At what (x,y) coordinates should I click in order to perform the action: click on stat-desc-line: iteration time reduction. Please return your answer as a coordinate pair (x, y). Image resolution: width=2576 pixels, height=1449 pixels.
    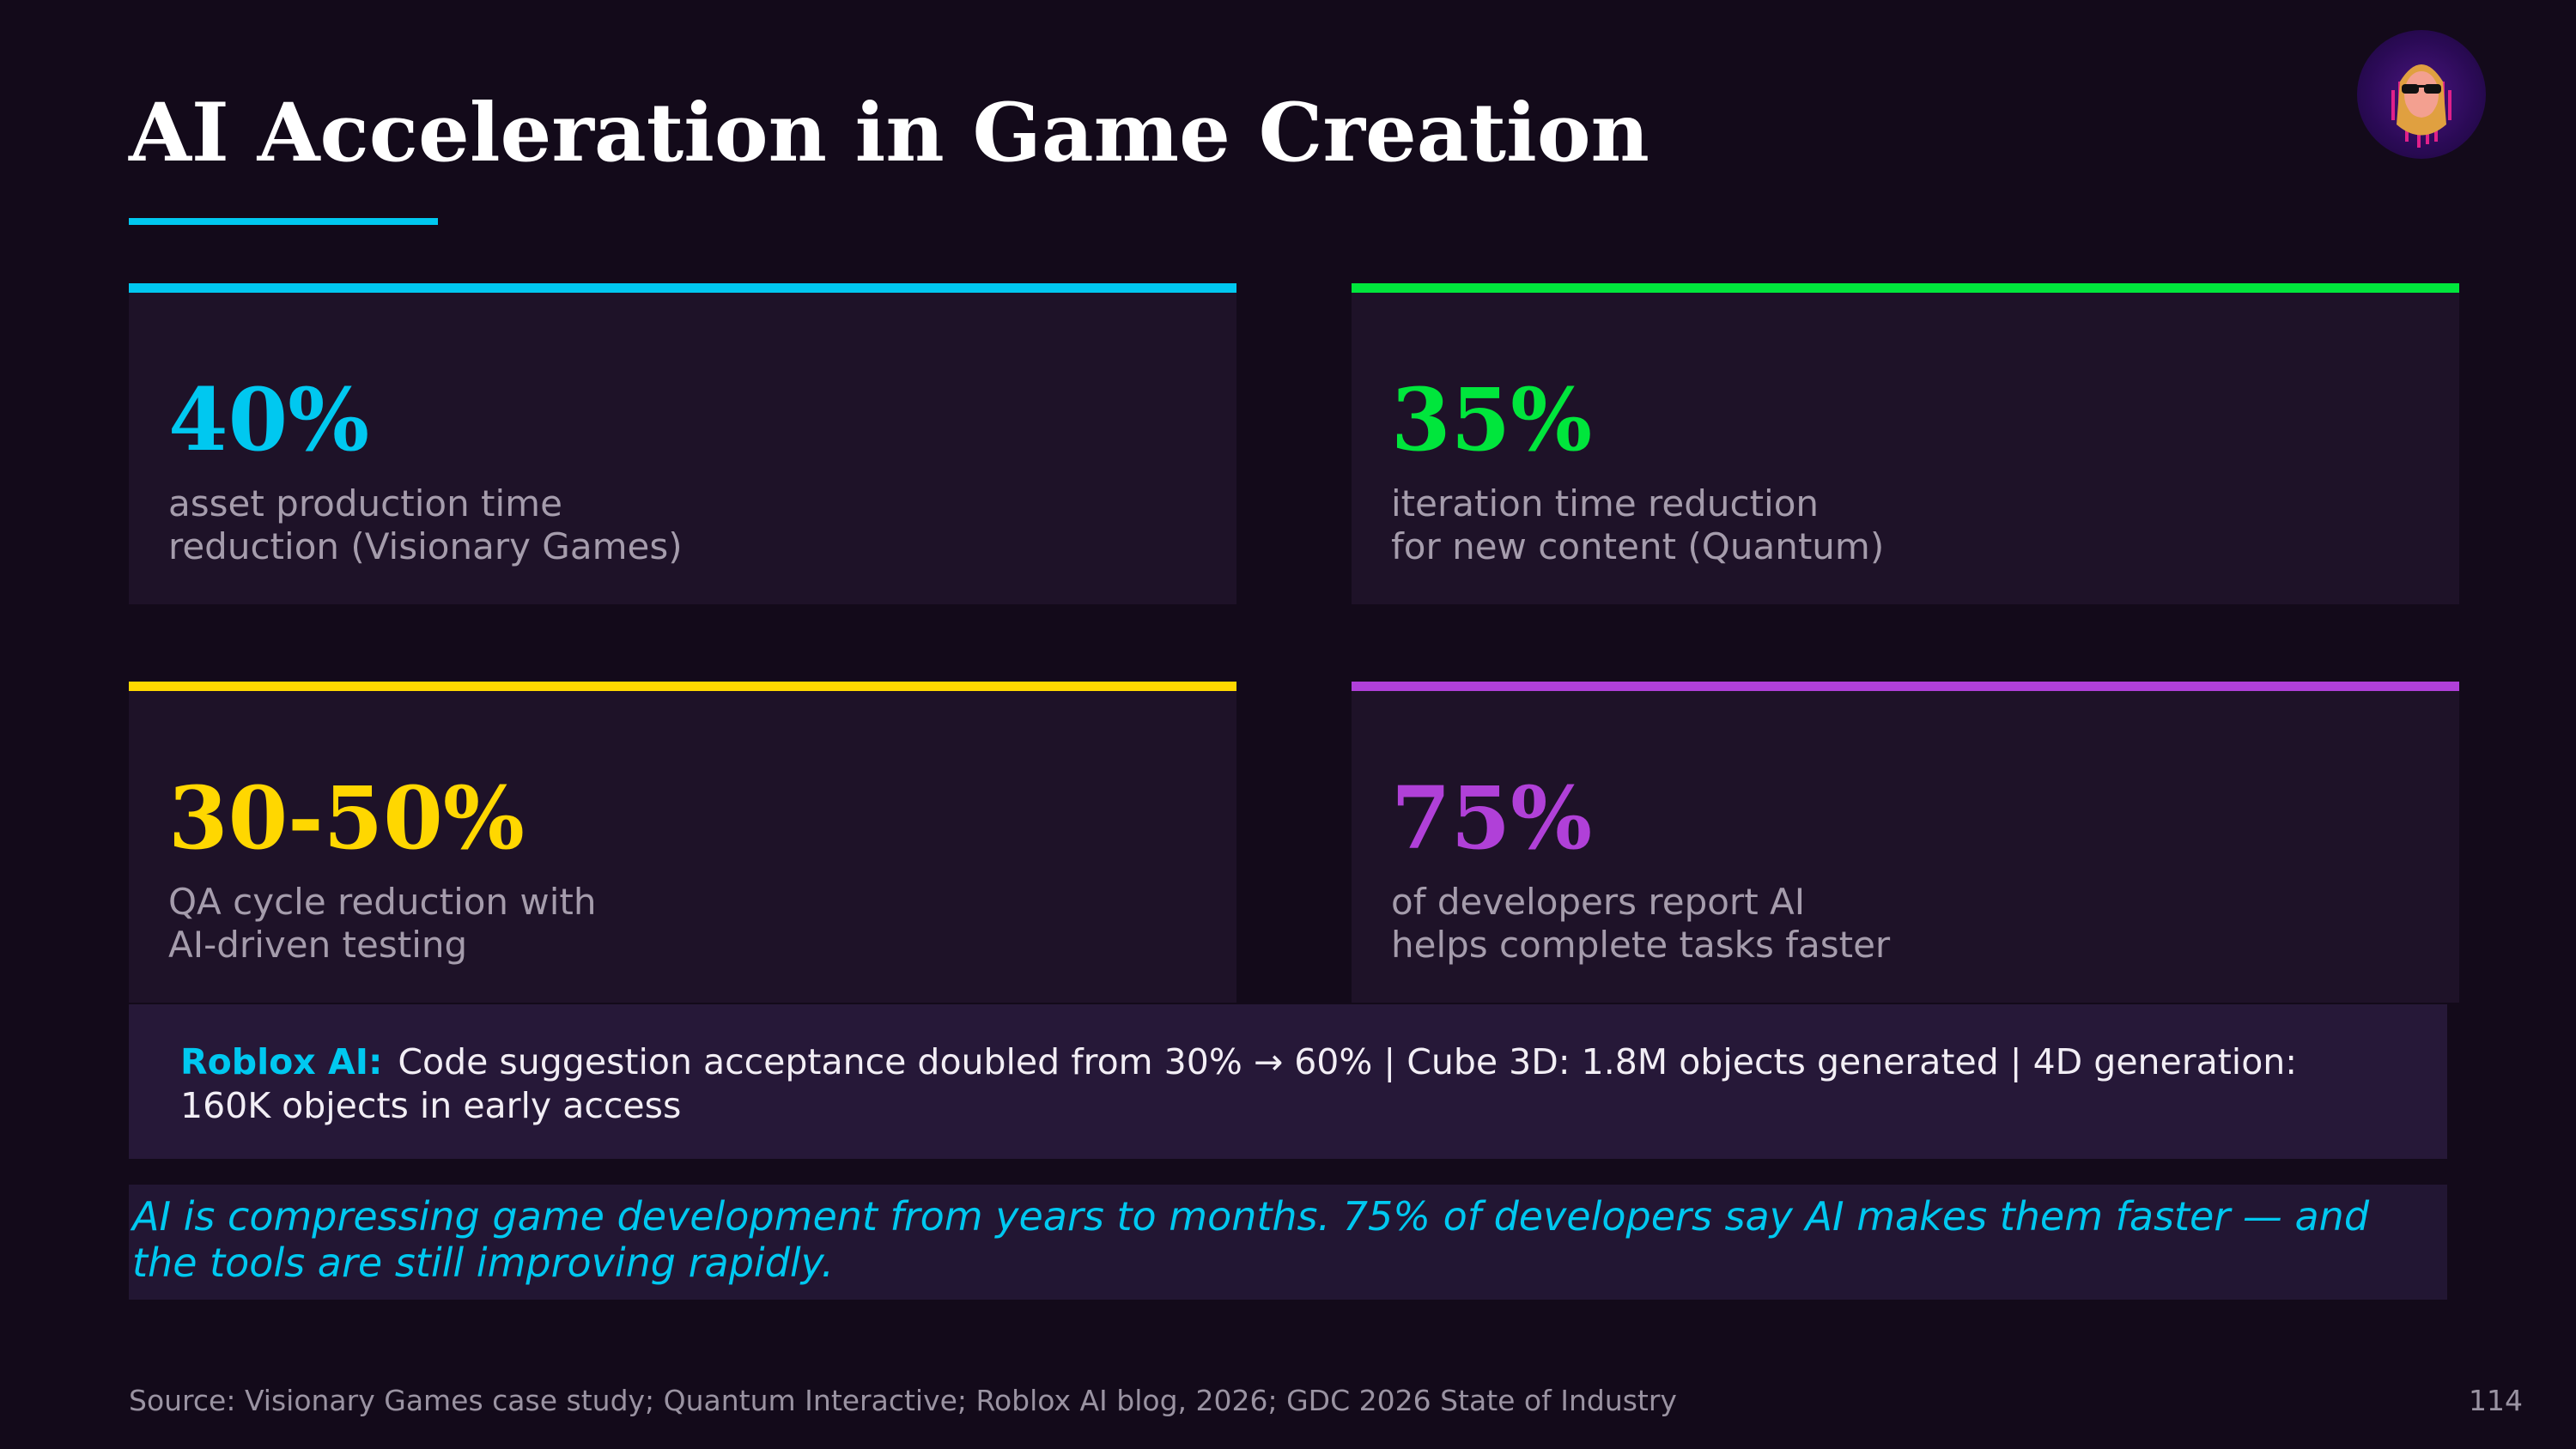
    Looking at the image, I should click on (1605, 503).